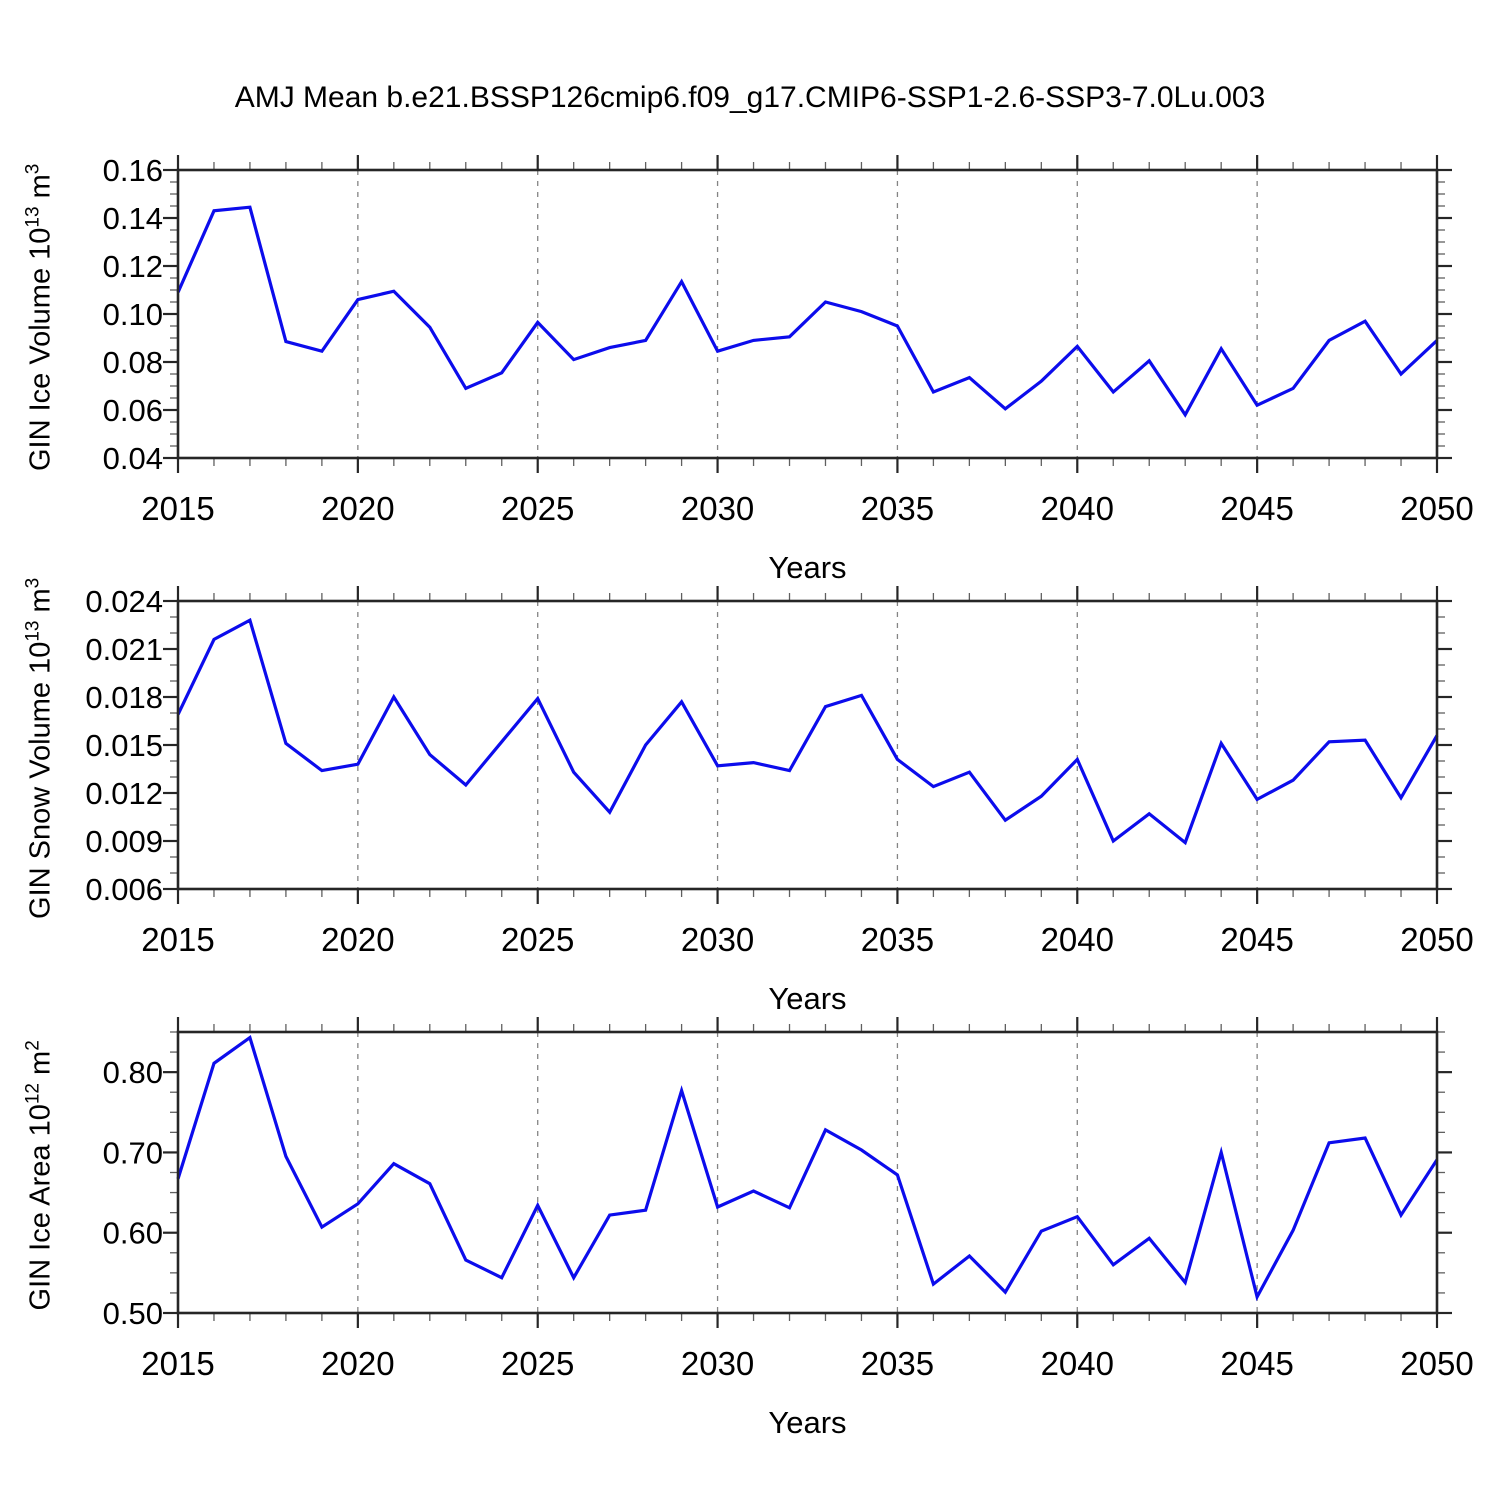  What do you see at coordinates (124, 745) in the screenshot?
I see `y-tick-label: 0.015` at bounding box center [124, 745].